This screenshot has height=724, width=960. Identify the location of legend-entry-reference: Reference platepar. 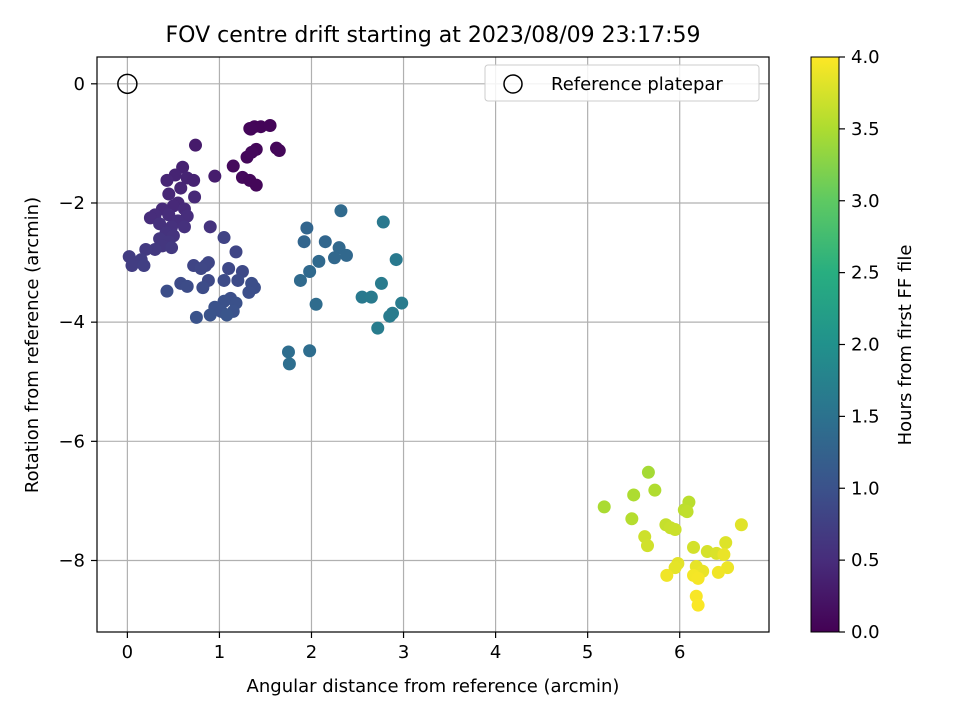
(637, 84).